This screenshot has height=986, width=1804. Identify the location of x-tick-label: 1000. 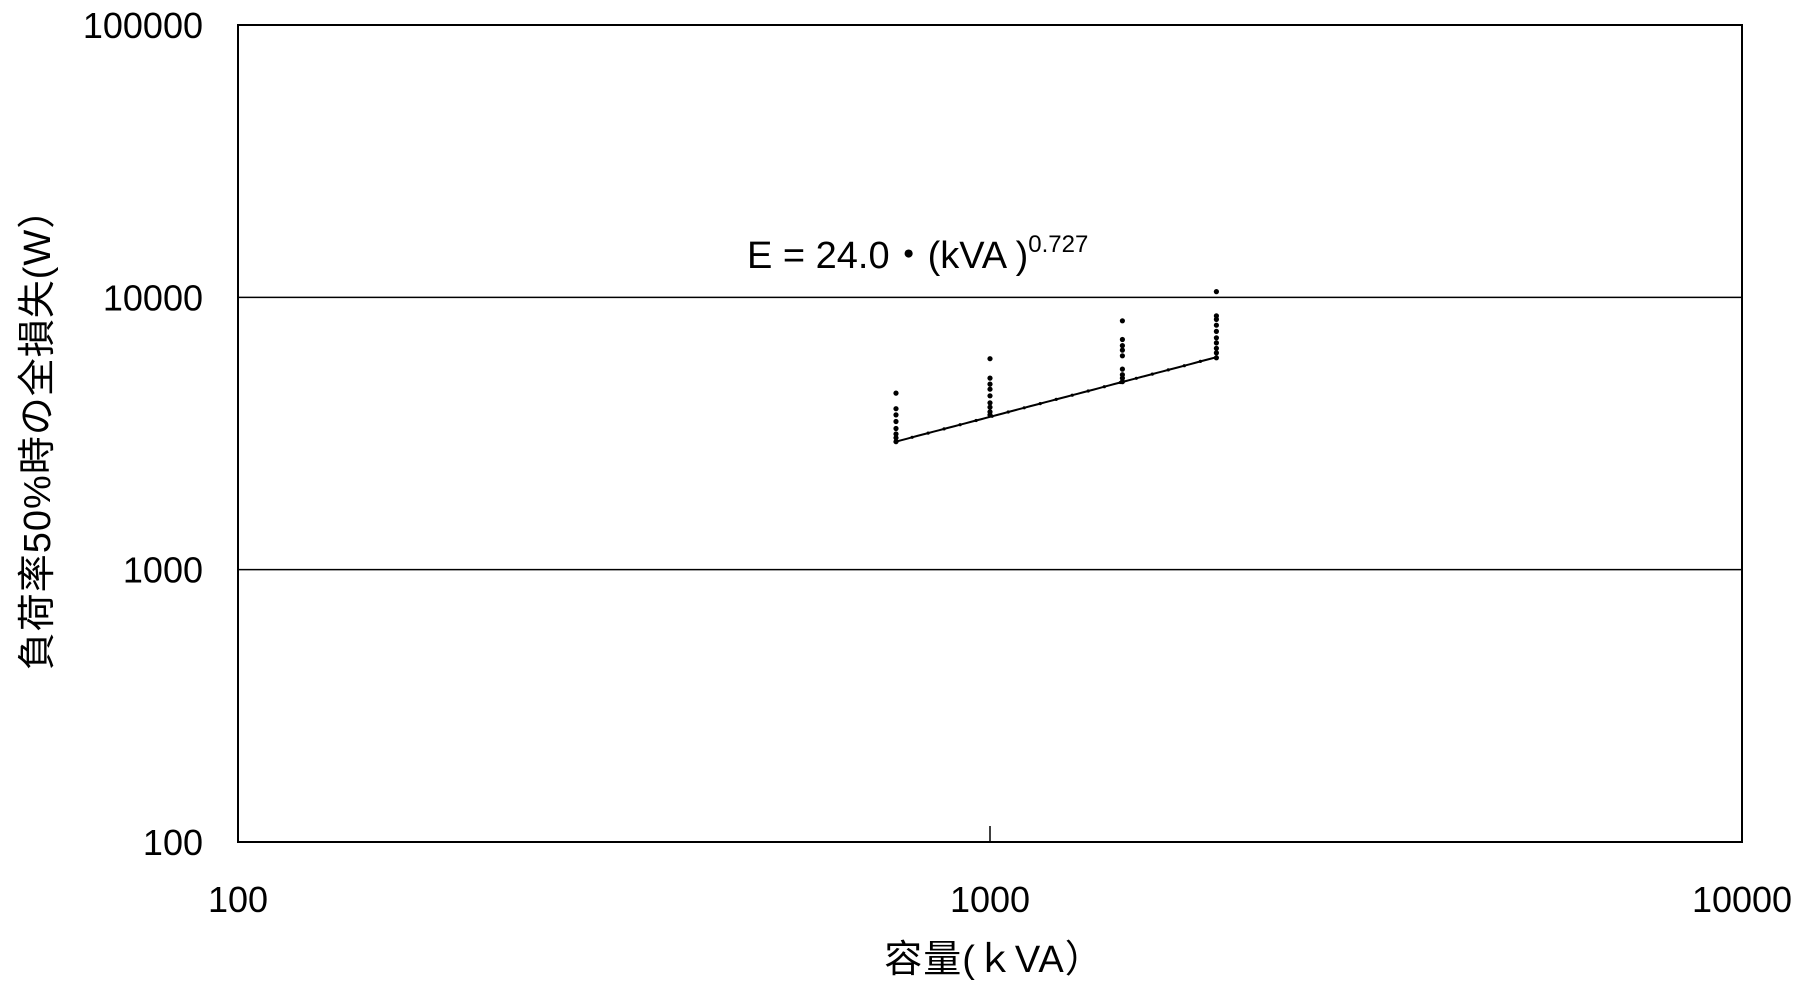
(990, 899).